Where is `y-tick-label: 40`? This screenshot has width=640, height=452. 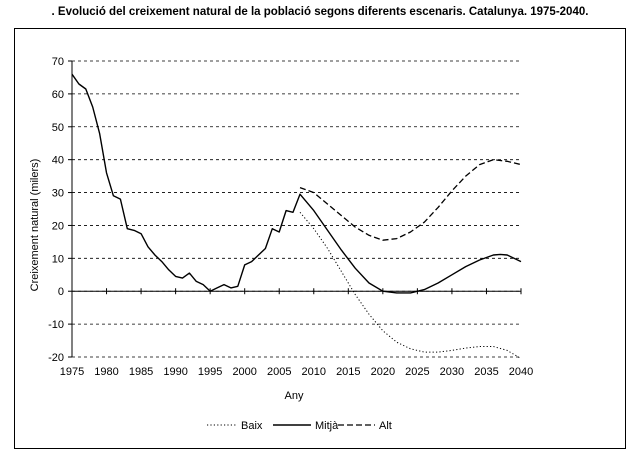 y-tick-label: 40 is located at coordinates (58, 161).